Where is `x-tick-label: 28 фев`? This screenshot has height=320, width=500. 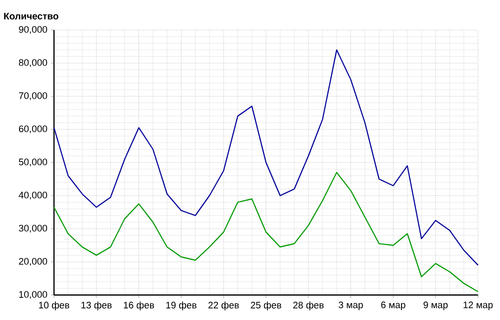 x-tick-label: 28 фев is located at coordinates (308, 306).